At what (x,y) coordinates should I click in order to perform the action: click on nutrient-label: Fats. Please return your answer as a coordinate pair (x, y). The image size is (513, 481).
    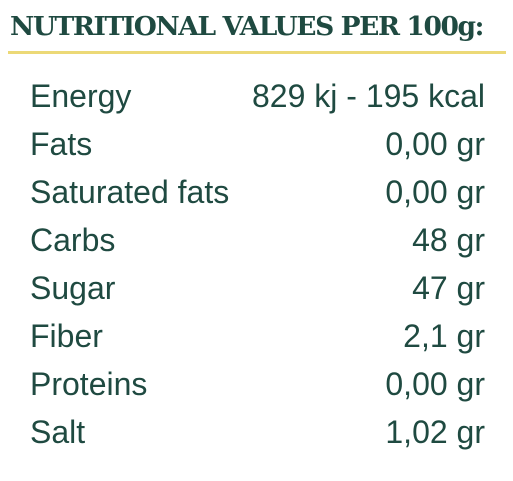
    Looking at the image, I should click on (61, 144).